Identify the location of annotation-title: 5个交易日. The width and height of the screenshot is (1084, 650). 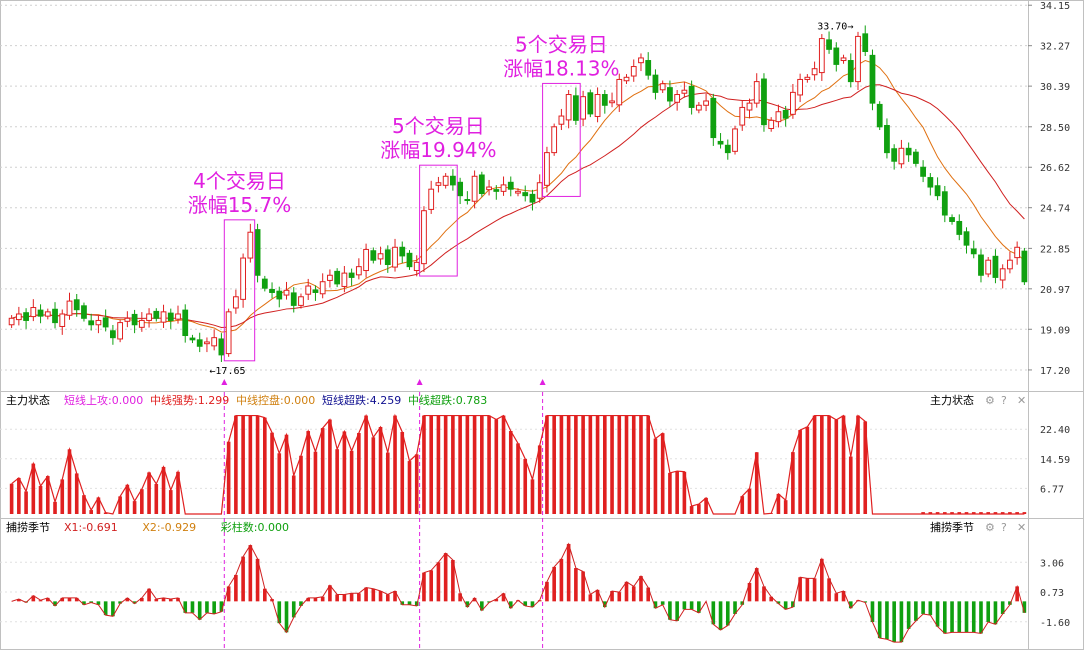
(438, 126).